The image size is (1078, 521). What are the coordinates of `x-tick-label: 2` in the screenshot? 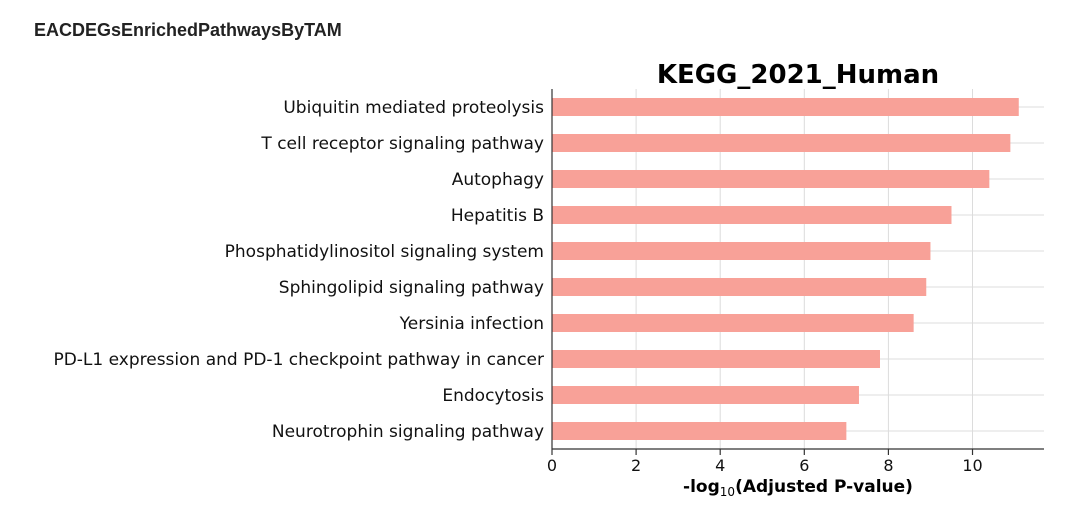 It's located at (636, 465).